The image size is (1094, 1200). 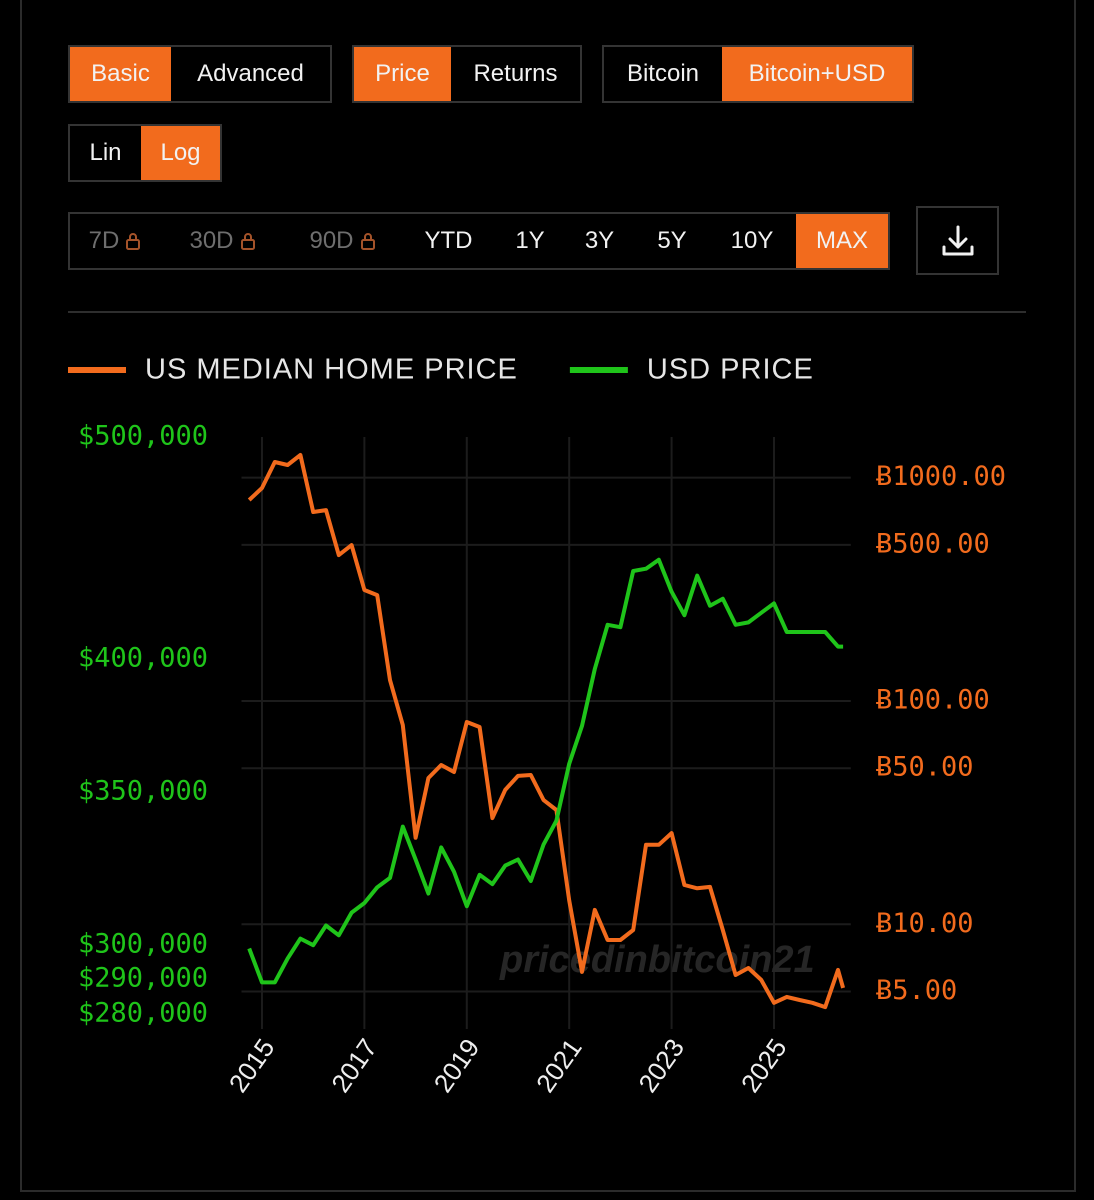 I want to click on button: Bitcoin+USD, so click(x=817, y=74).